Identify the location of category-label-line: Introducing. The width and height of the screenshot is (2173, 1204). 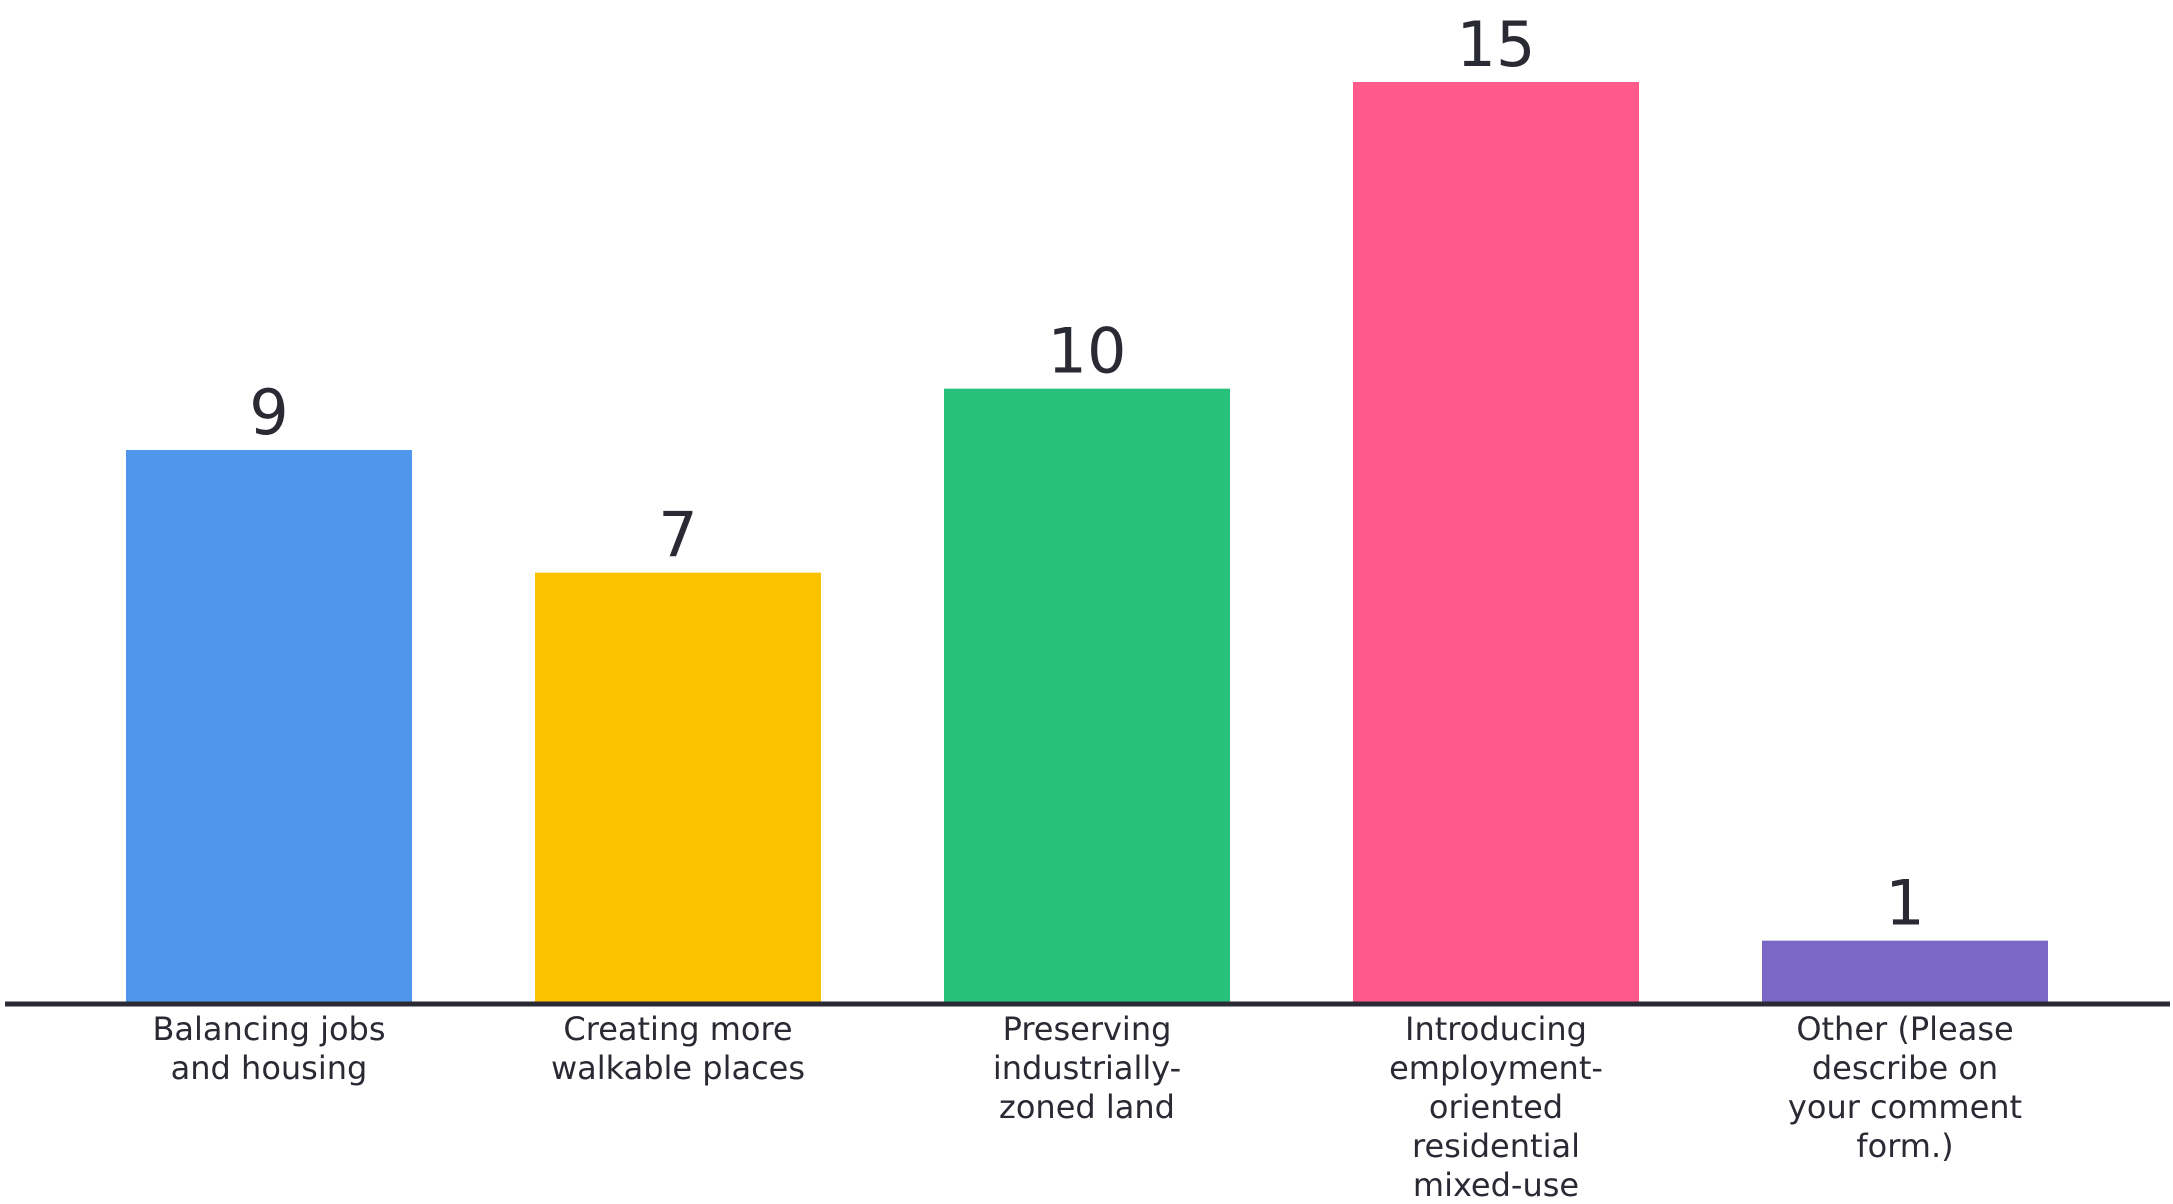
(1496, 1029).